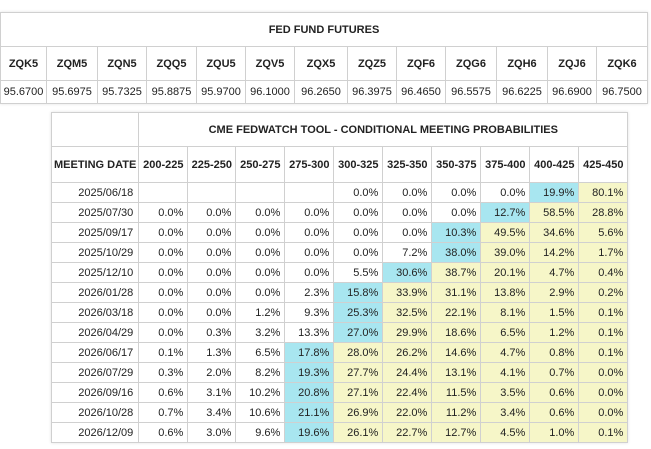  I want to click on probability-cell: 20.1%, so click(505, 272).